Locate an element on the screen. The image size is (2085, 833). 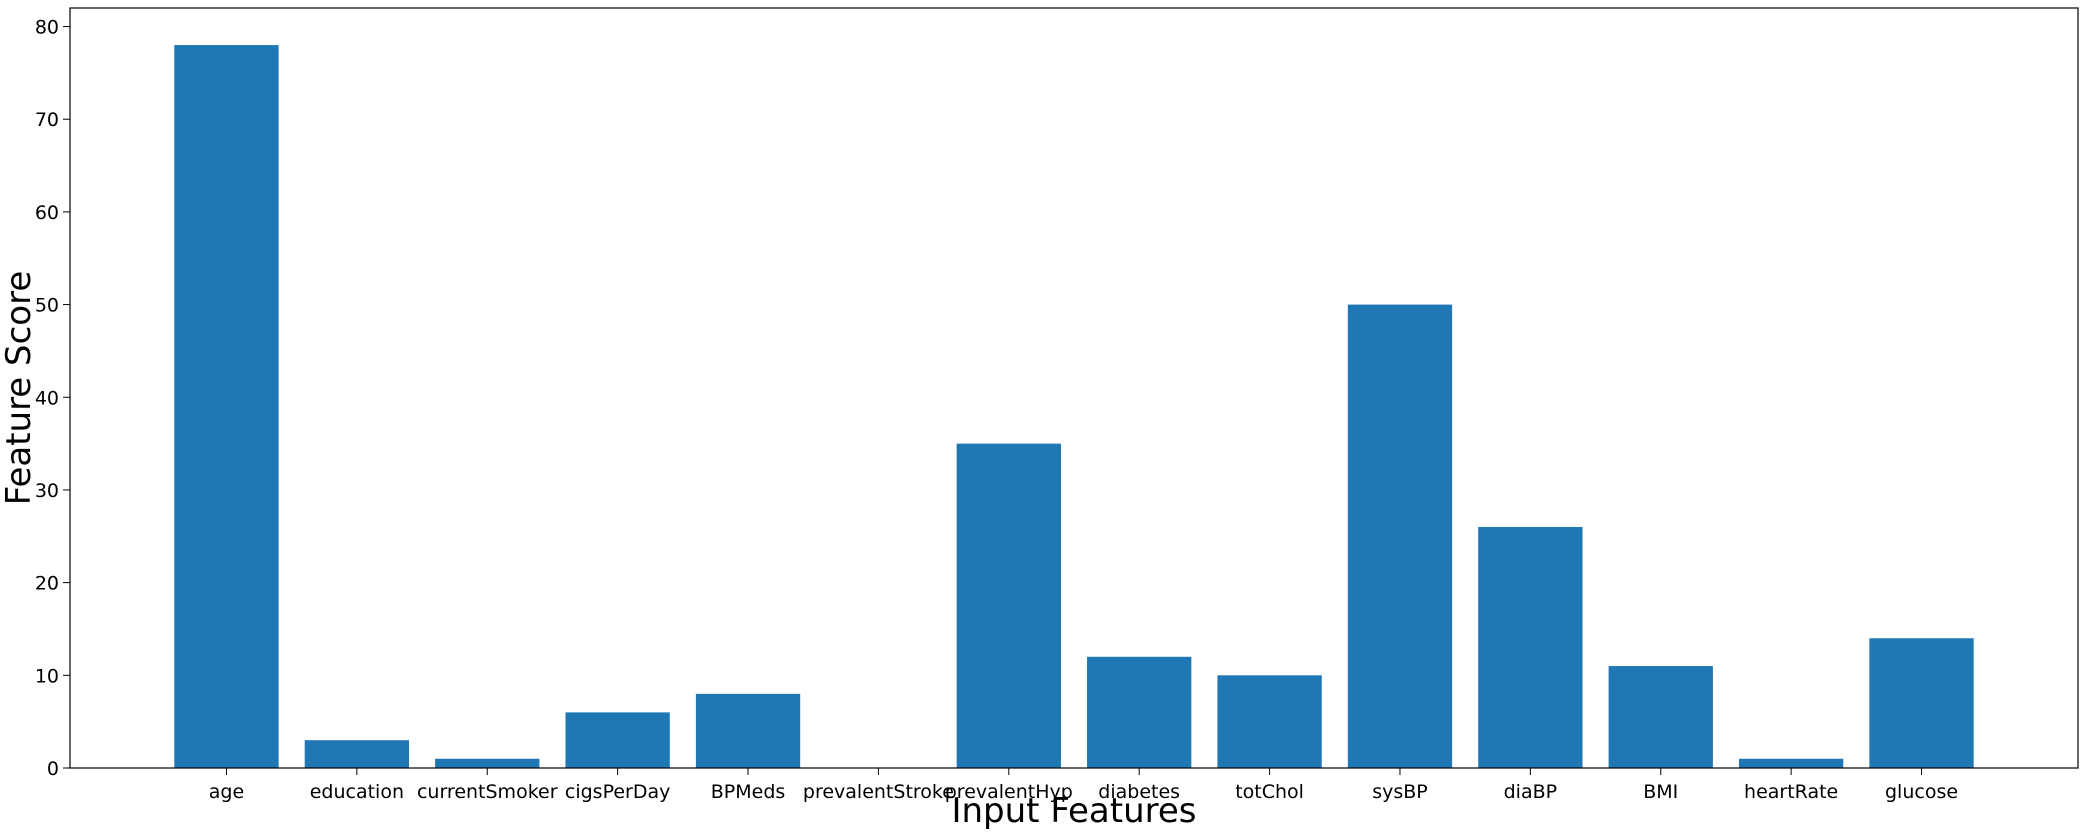
y-tick-label: 10 is located at coordinates (47, 676).